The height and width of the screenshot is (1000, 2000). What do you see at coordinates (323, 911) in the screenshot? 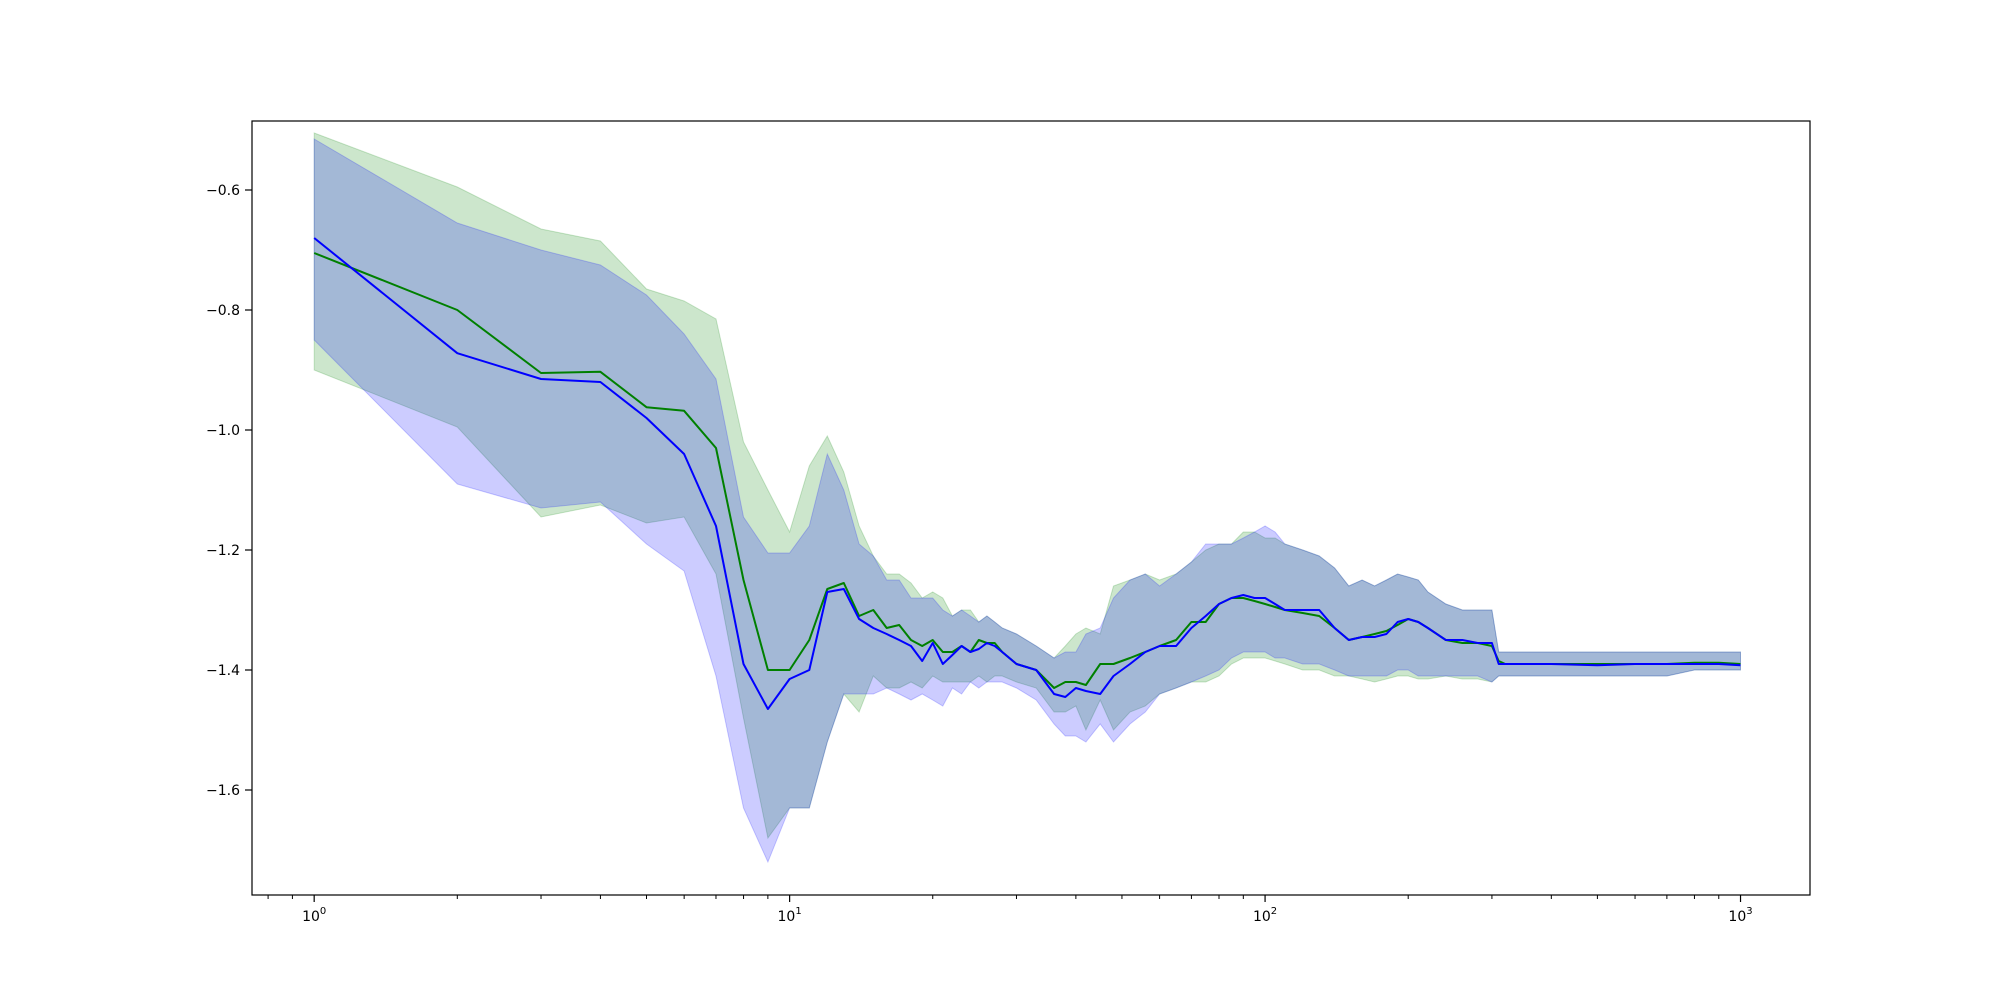
I see `x-tick-label-exponent: 0` at bounding box center [323, 911].